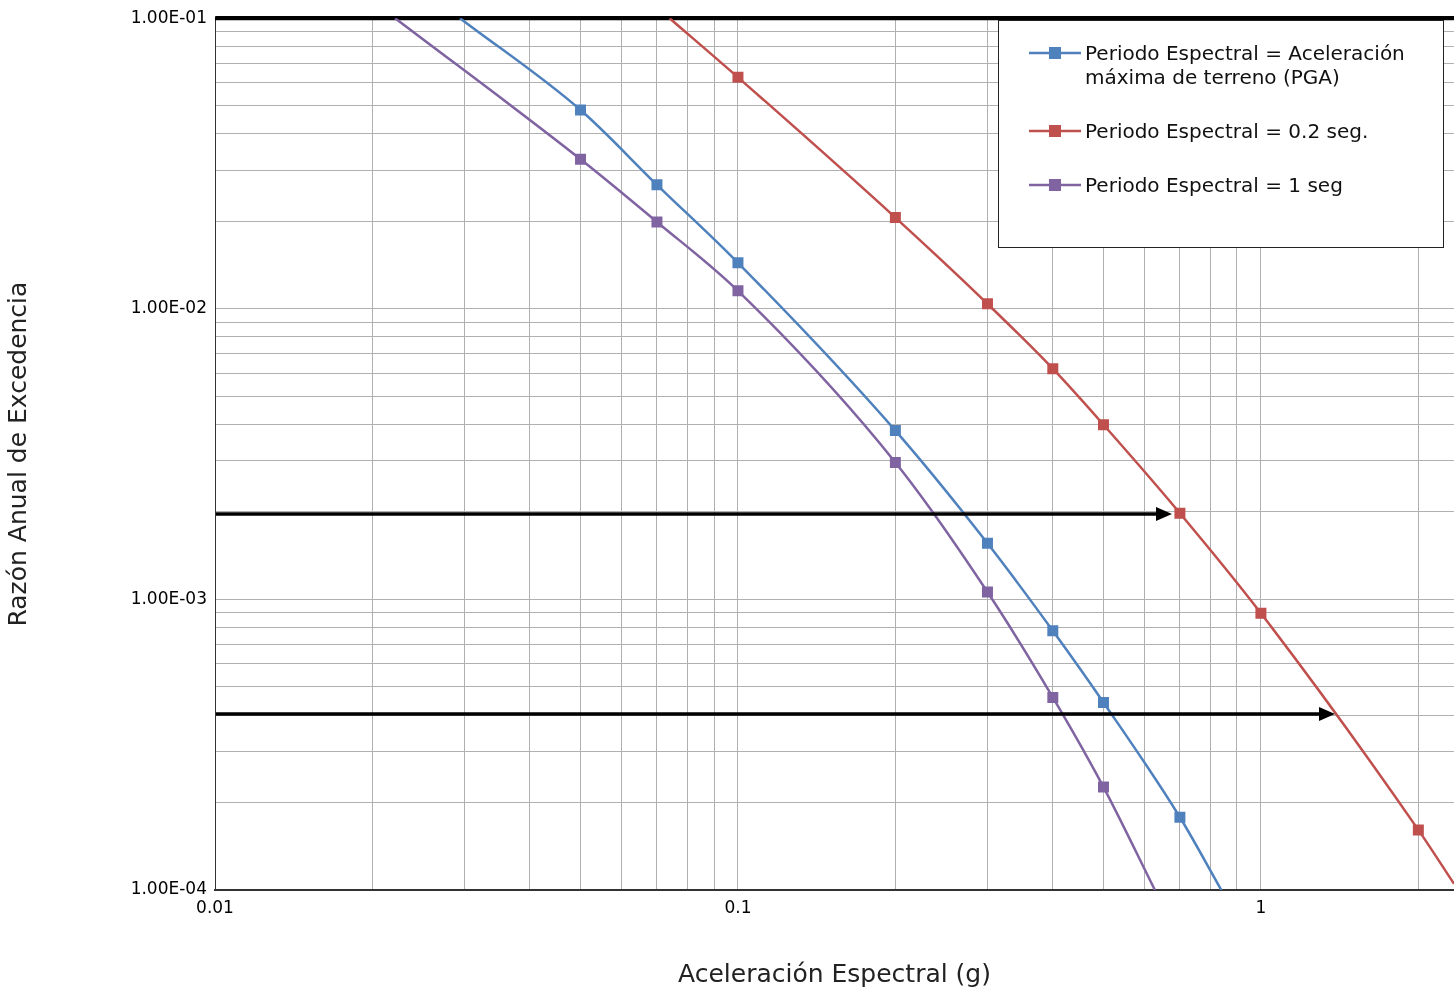 This screenshot has width=1454, height=994. I want to click on legend-label: Periodo Espectral = 1 seg, so click(1214, 185).